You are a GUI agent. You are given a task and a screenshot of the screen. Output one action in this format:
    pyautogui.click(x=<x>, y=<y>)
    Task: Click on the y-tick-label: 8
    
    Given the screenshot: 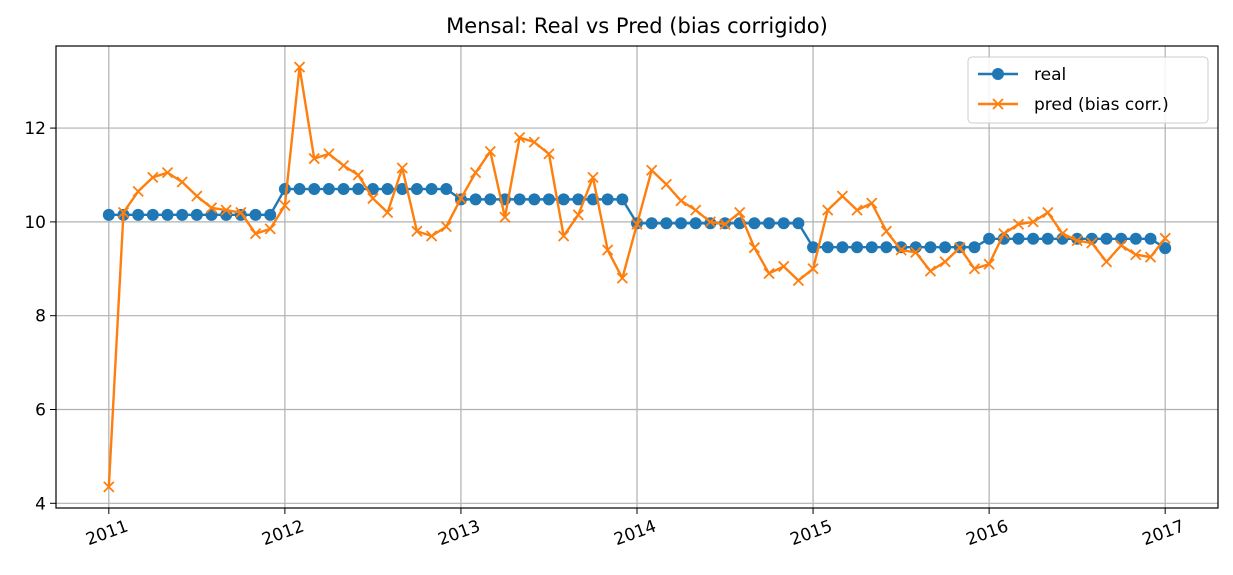 What is the action you would take?
    pyautogui.click(x=40, y=317)
    